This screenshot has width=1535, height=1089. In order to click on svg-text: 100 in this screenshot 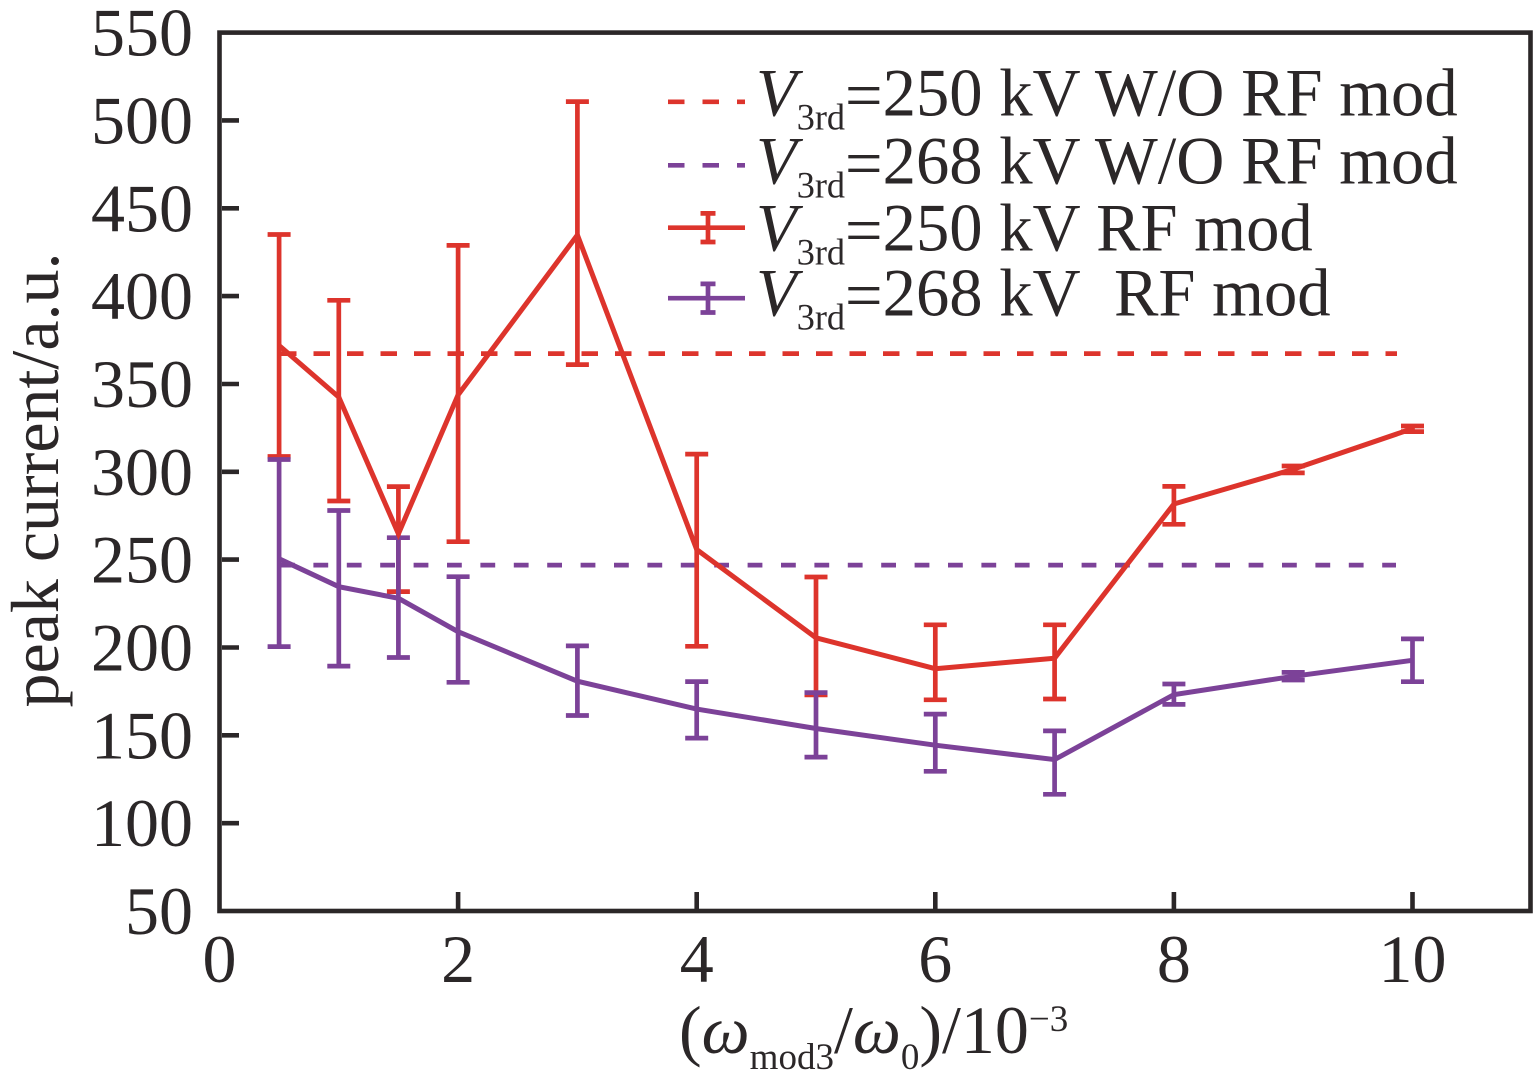, I will do `click(142, 823)`.